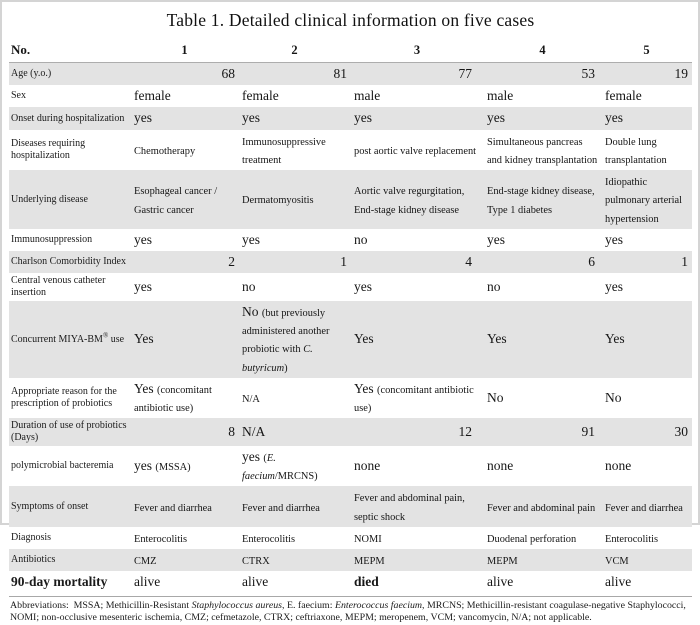  Describe the element at coordinates (185, 560) in the screenshot. I see `table-cell: CMZ` at that location.